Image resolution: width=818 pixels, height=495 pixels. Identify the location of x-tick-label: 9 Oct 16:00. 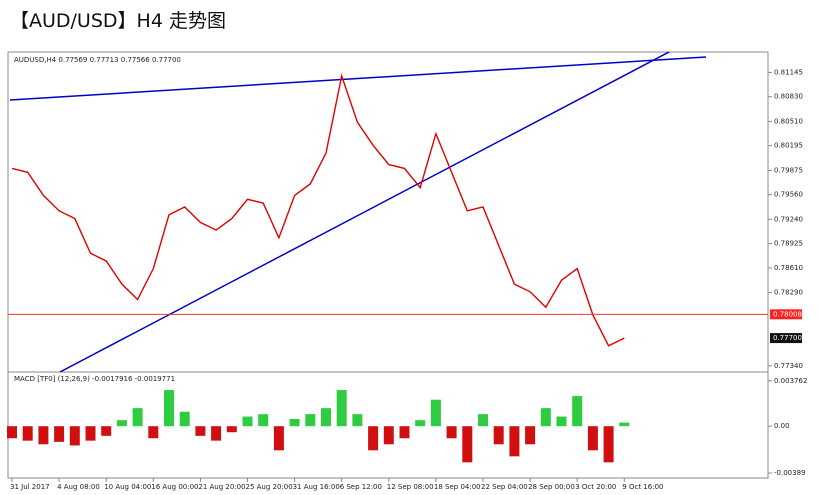
(642, 487).